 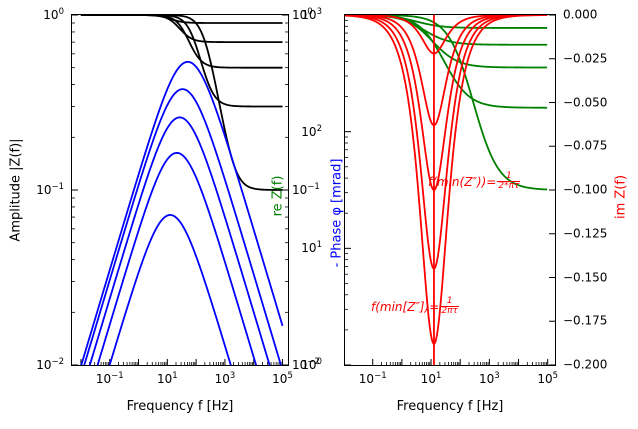 I want to click on series-im-Z-dip-0.063, so click(x=446, y=71).